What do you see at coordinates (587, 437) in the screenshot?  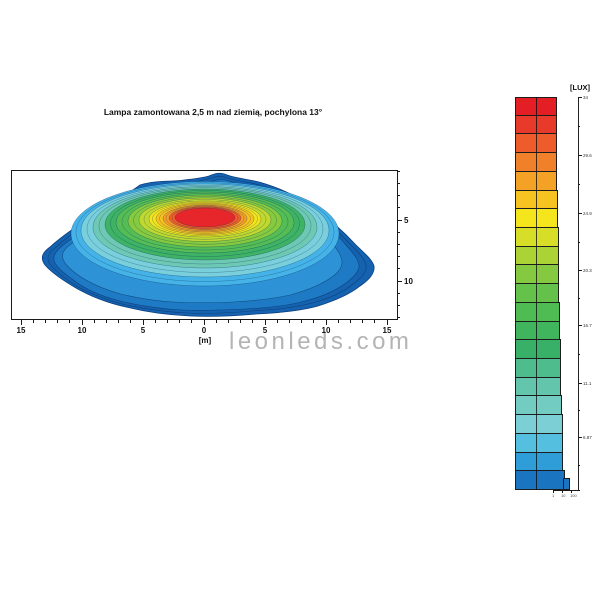 I see `colorbar-axis-tick-label: 6.87` at bounding box center [587, 437].